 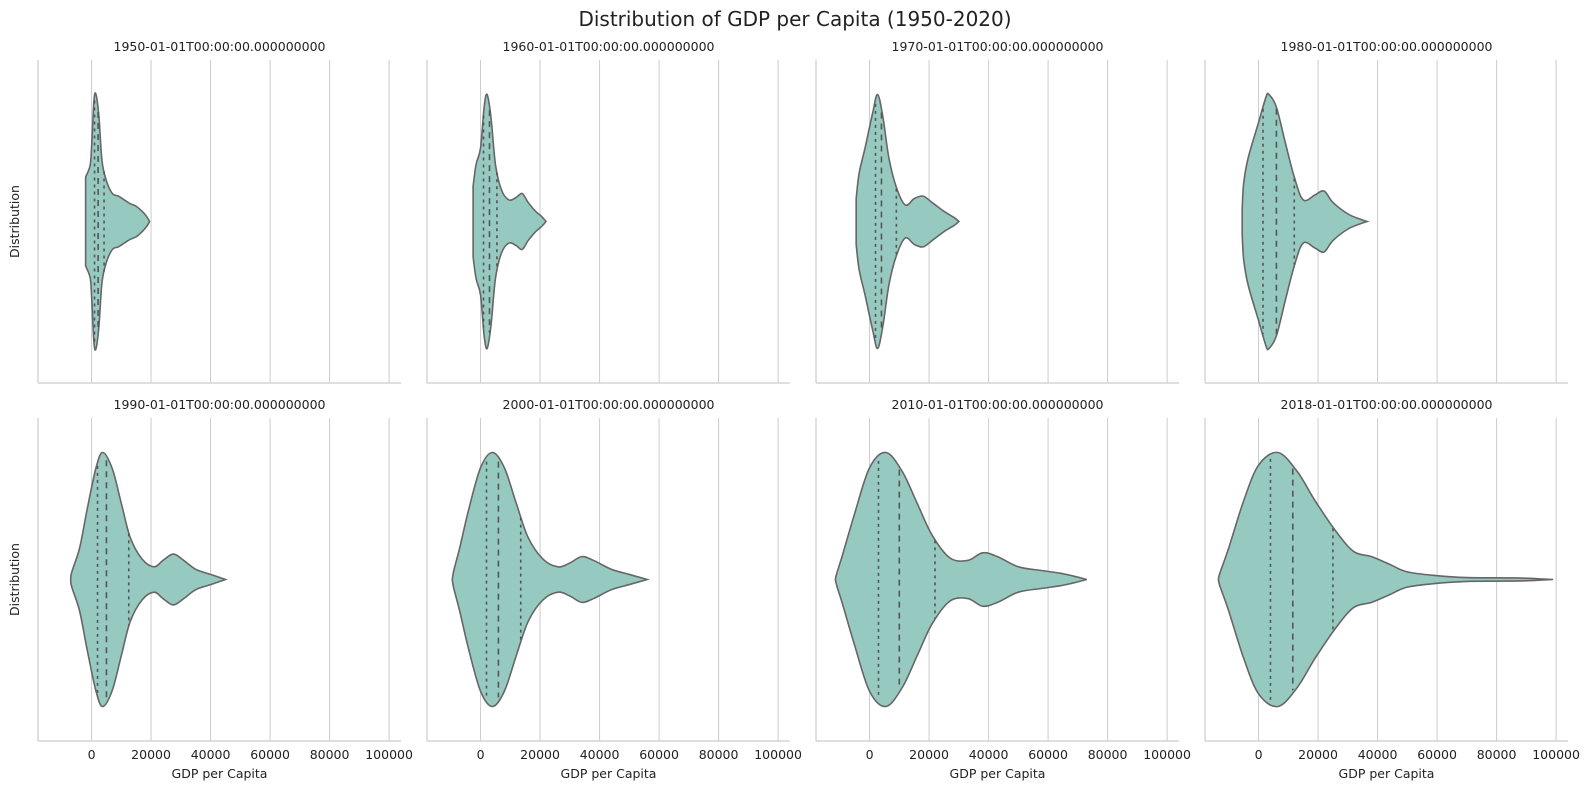 I want to click on panel-title: 2010-01-01T00:00:00.000000000, so click(x=998, y=404).